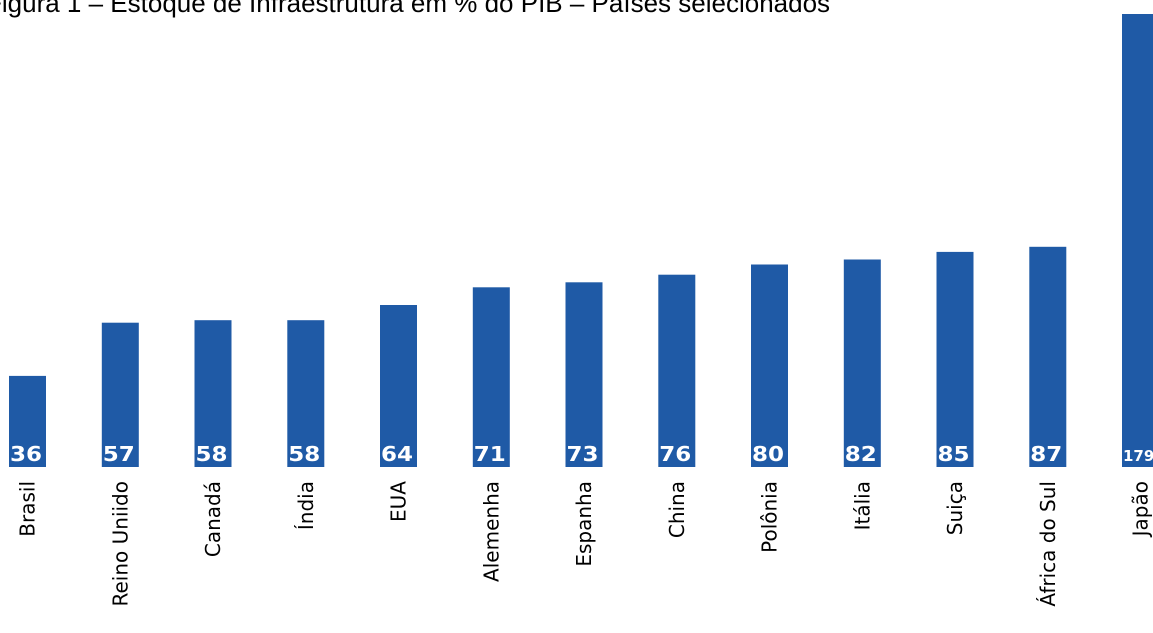  Describe the element at coordinates (1141, 509) in the screenshot. I see `category-label-japao: Japão` at that location.